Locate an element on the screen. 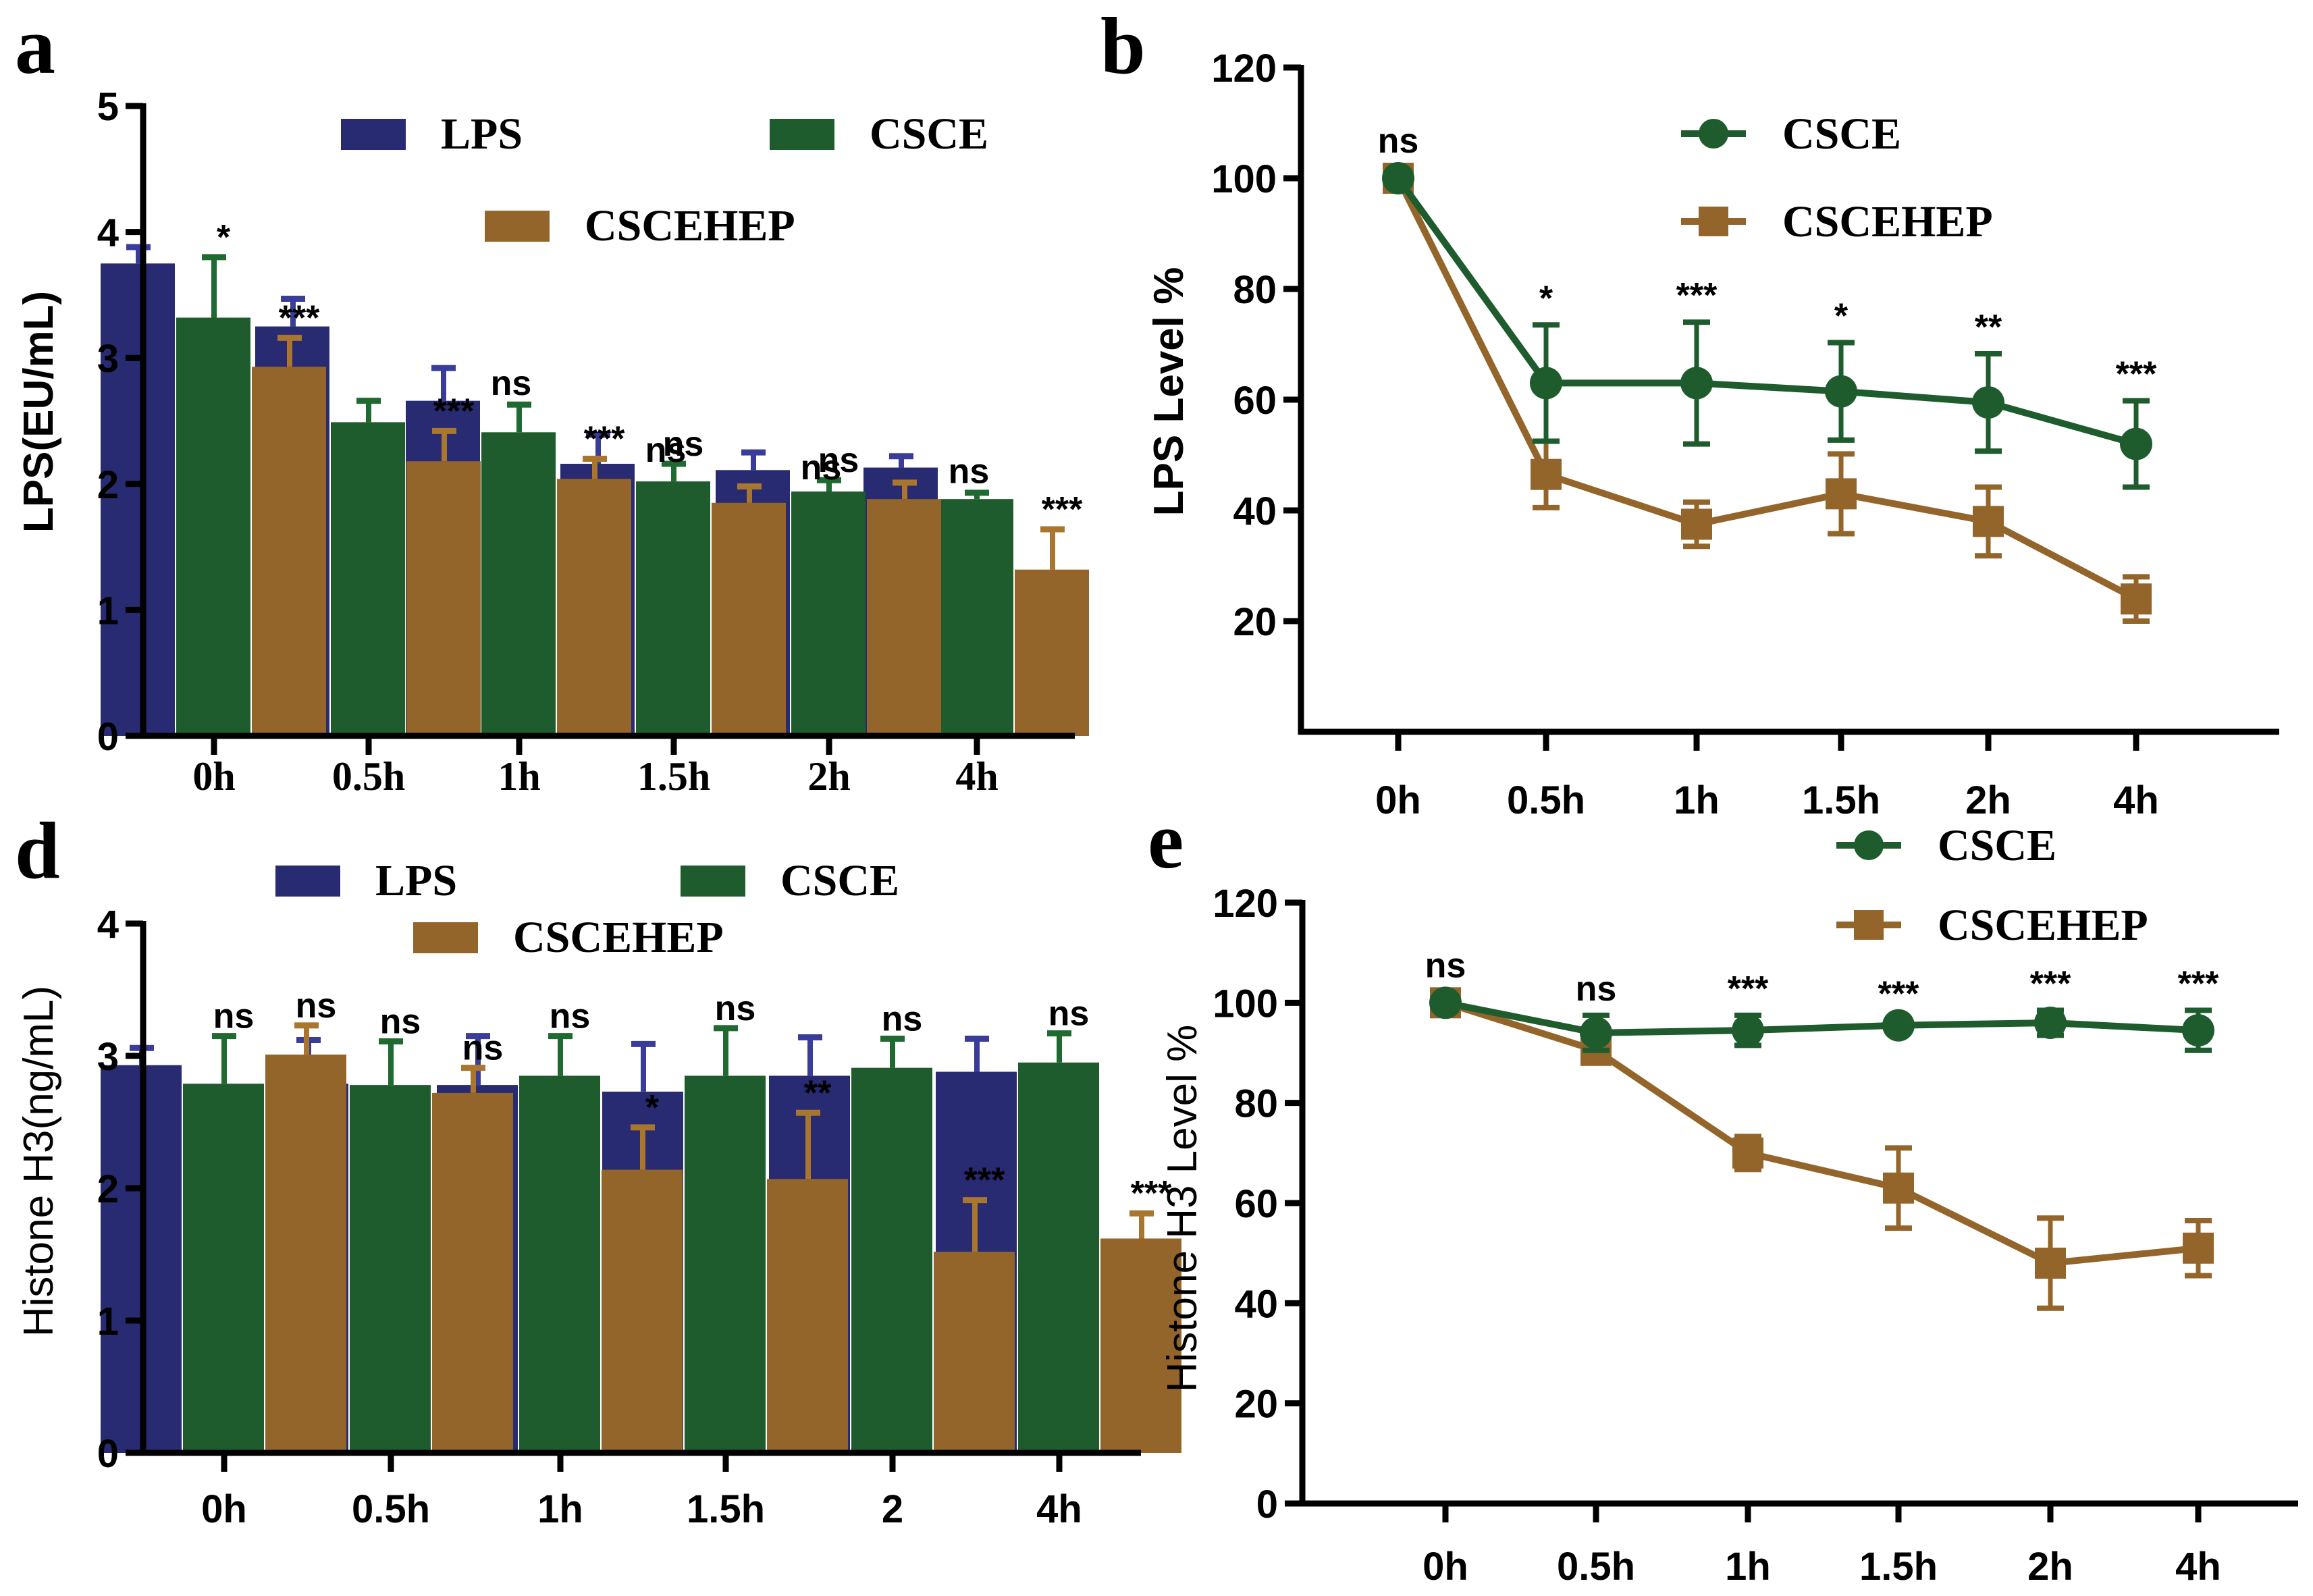  panel-a-y-tick-label: 1 is located at coordinates (108, 611).